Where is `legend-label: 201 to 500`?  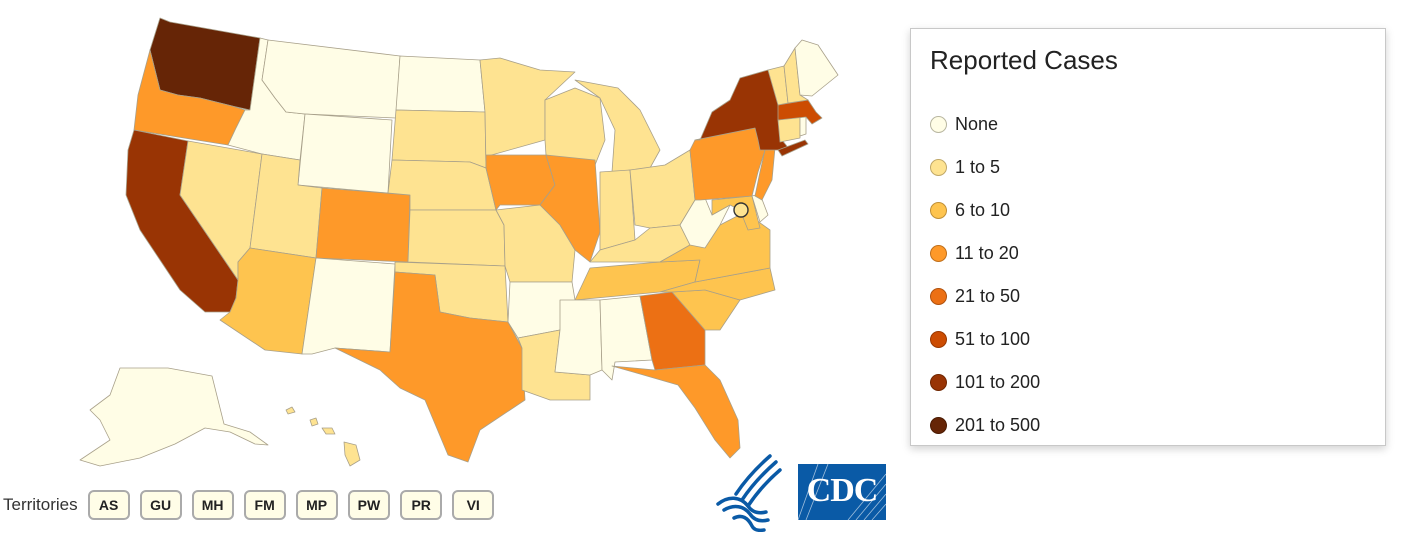 legend-label: 201 to 500 is located at coordinates (998, 425).